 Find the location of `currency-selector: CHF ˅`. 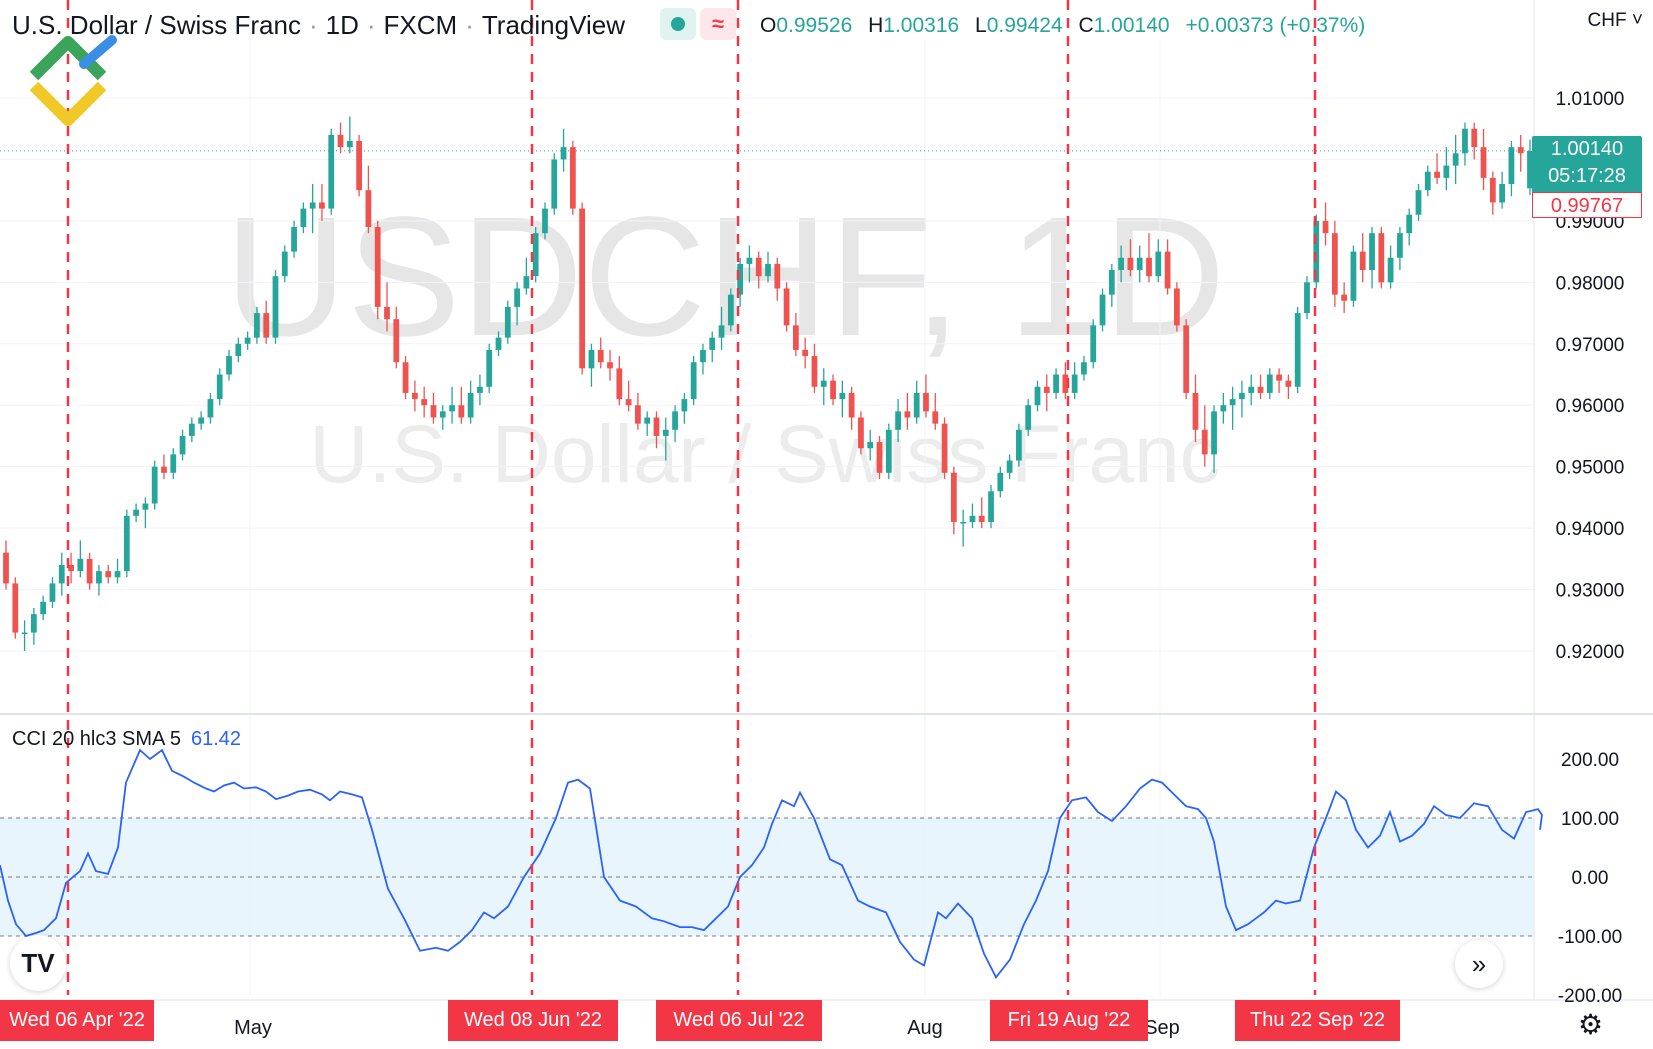

currency-selector: CHF ˅ is located at coordinates (1615, 21).